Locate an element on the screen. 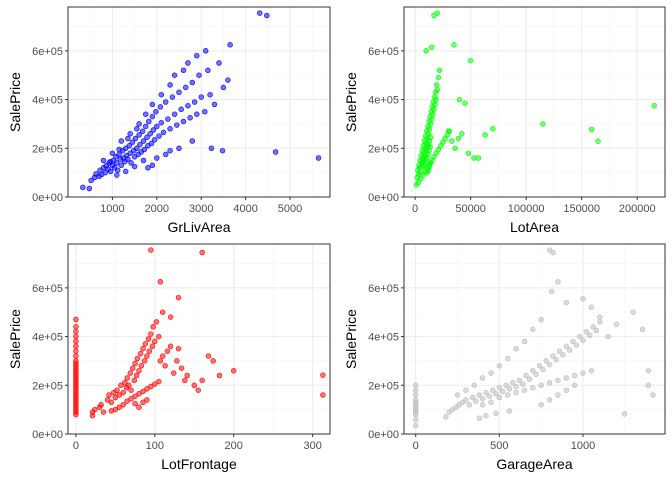 Image resolution: width=672 pixels, height=480 pixels. x-tick-label: 1000 is located at coordinates (112, 209).